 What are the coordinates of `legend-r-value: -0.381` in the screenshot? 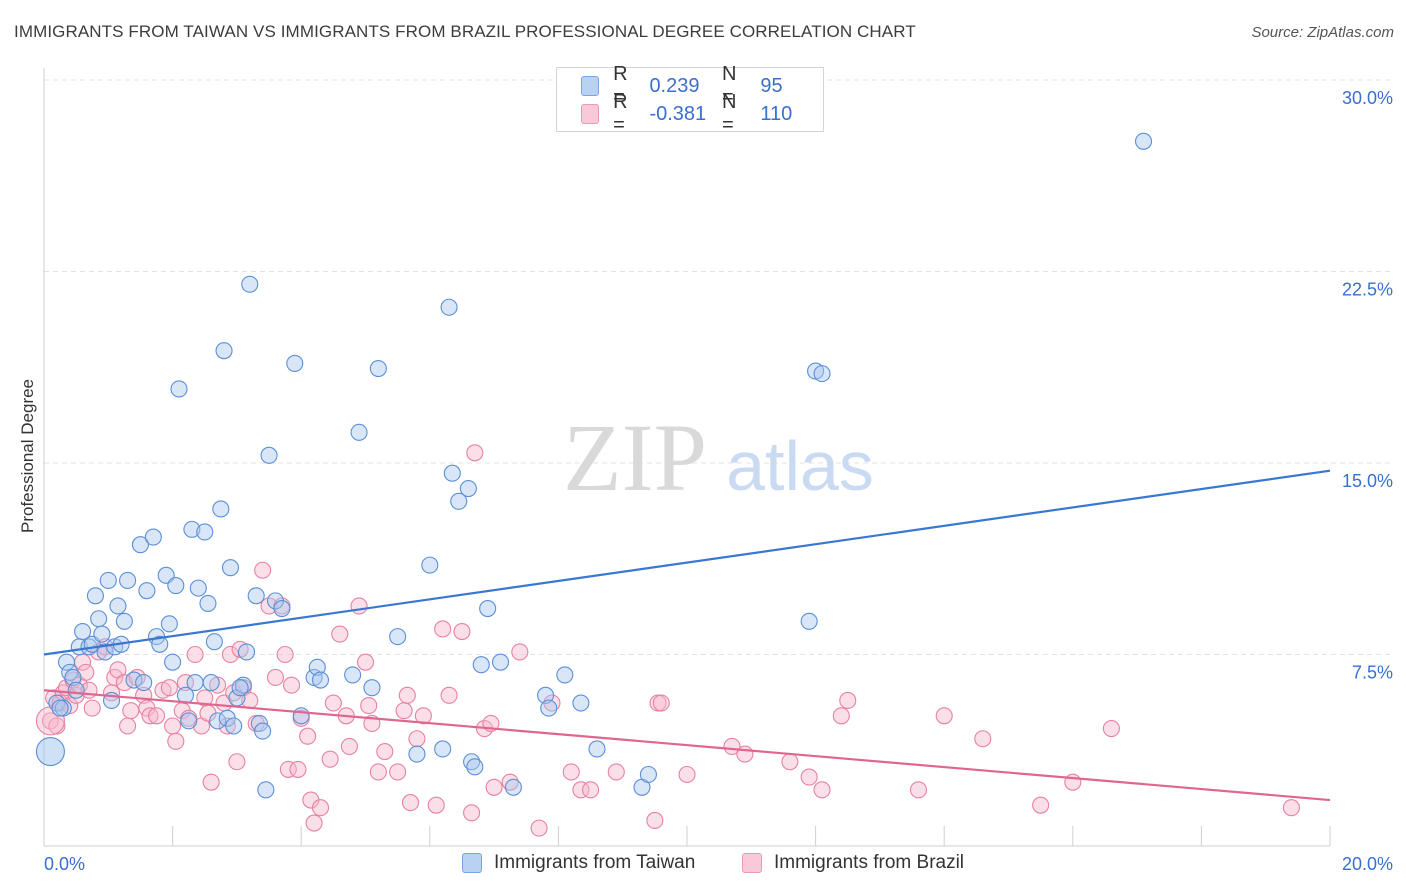 It's located at (678, 113).